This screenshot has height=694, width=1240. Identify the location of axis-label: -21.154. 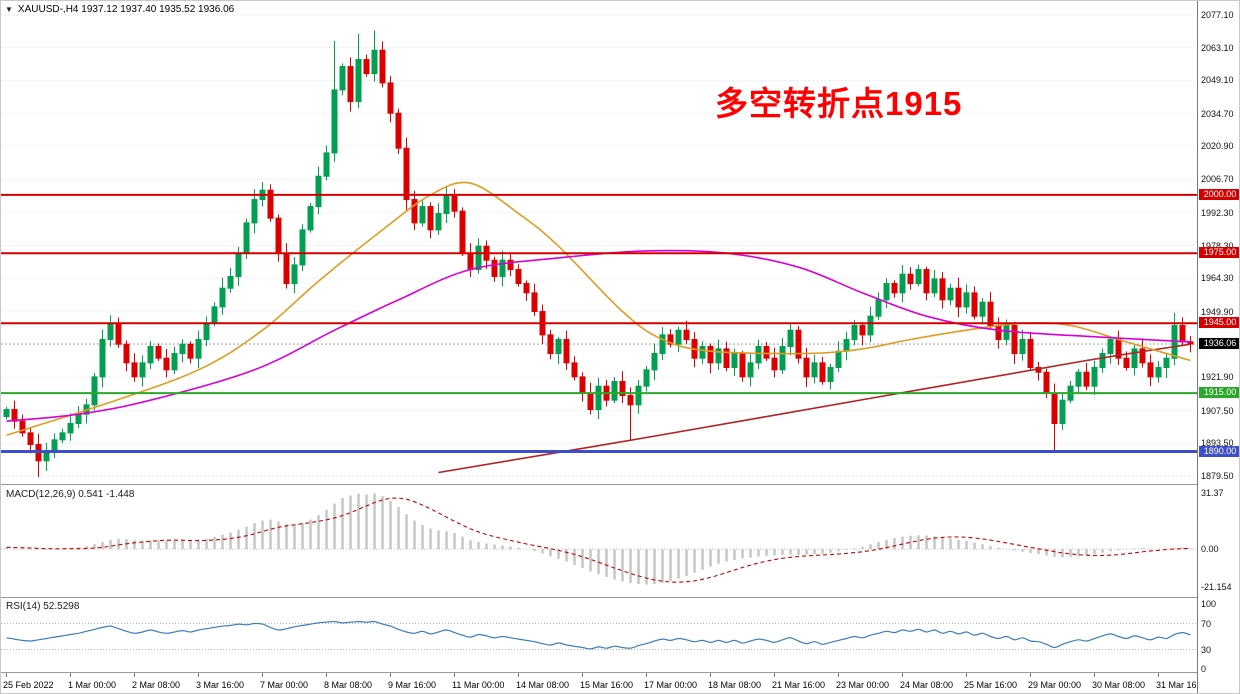
(1216, 587).